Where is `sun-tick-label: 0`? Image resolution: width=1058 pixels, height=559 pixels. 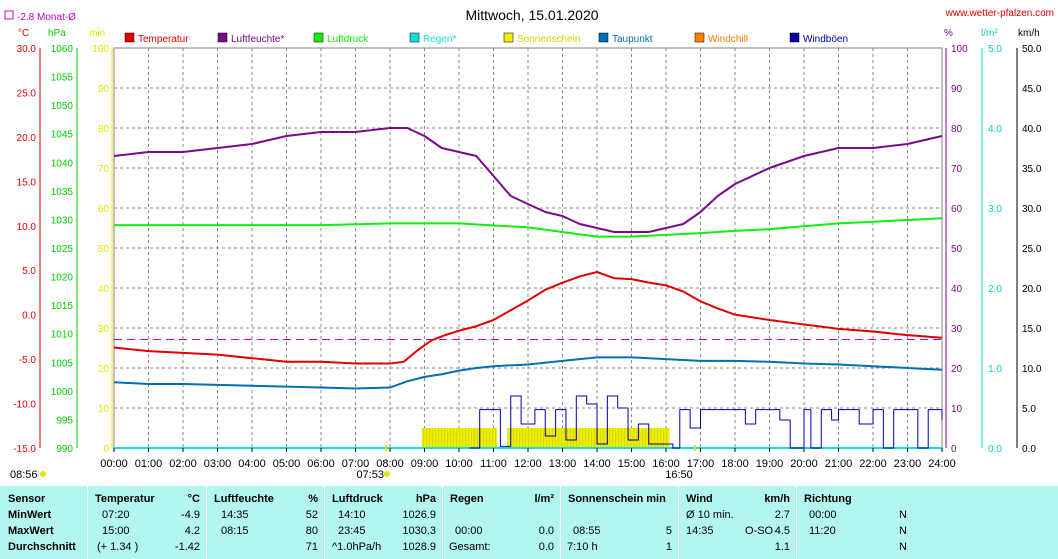 sun-tick-label: 0 is located at coordinates (106, 449).